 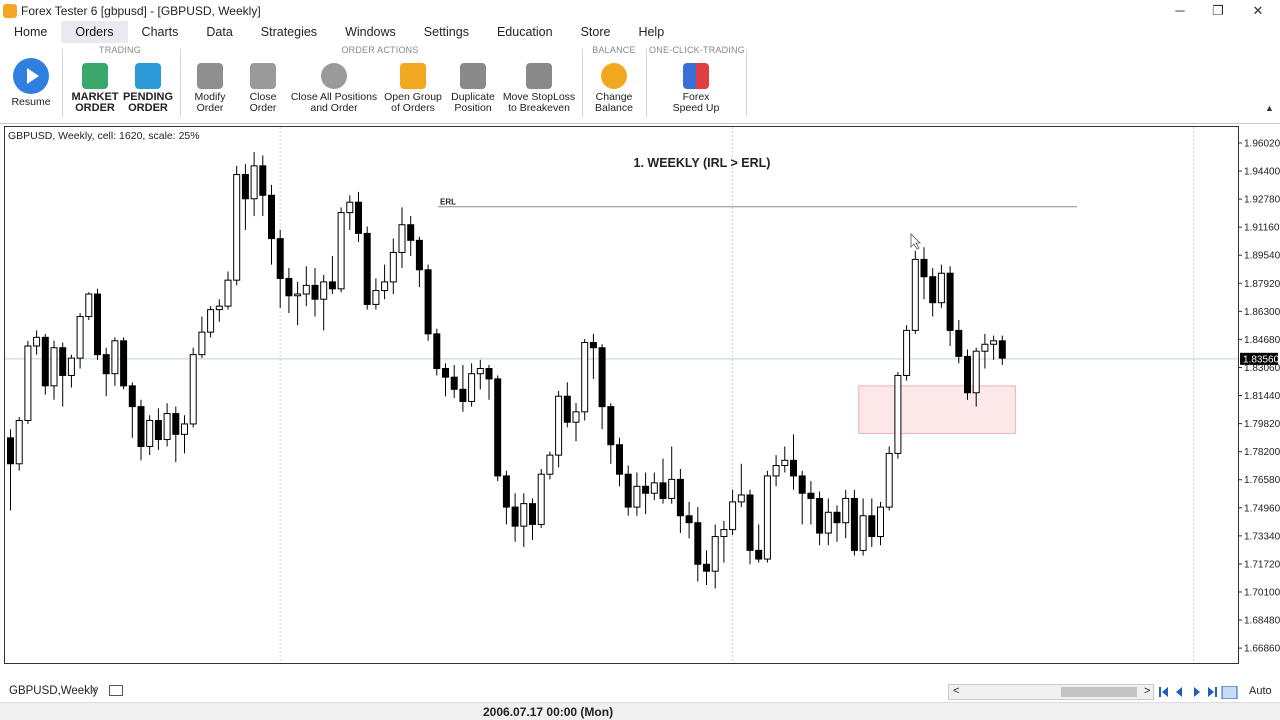 What do you see at coordinates (94, 690) in the screenshot?
I see `tab-close-icon: ×` at bounding box center [94, 690].